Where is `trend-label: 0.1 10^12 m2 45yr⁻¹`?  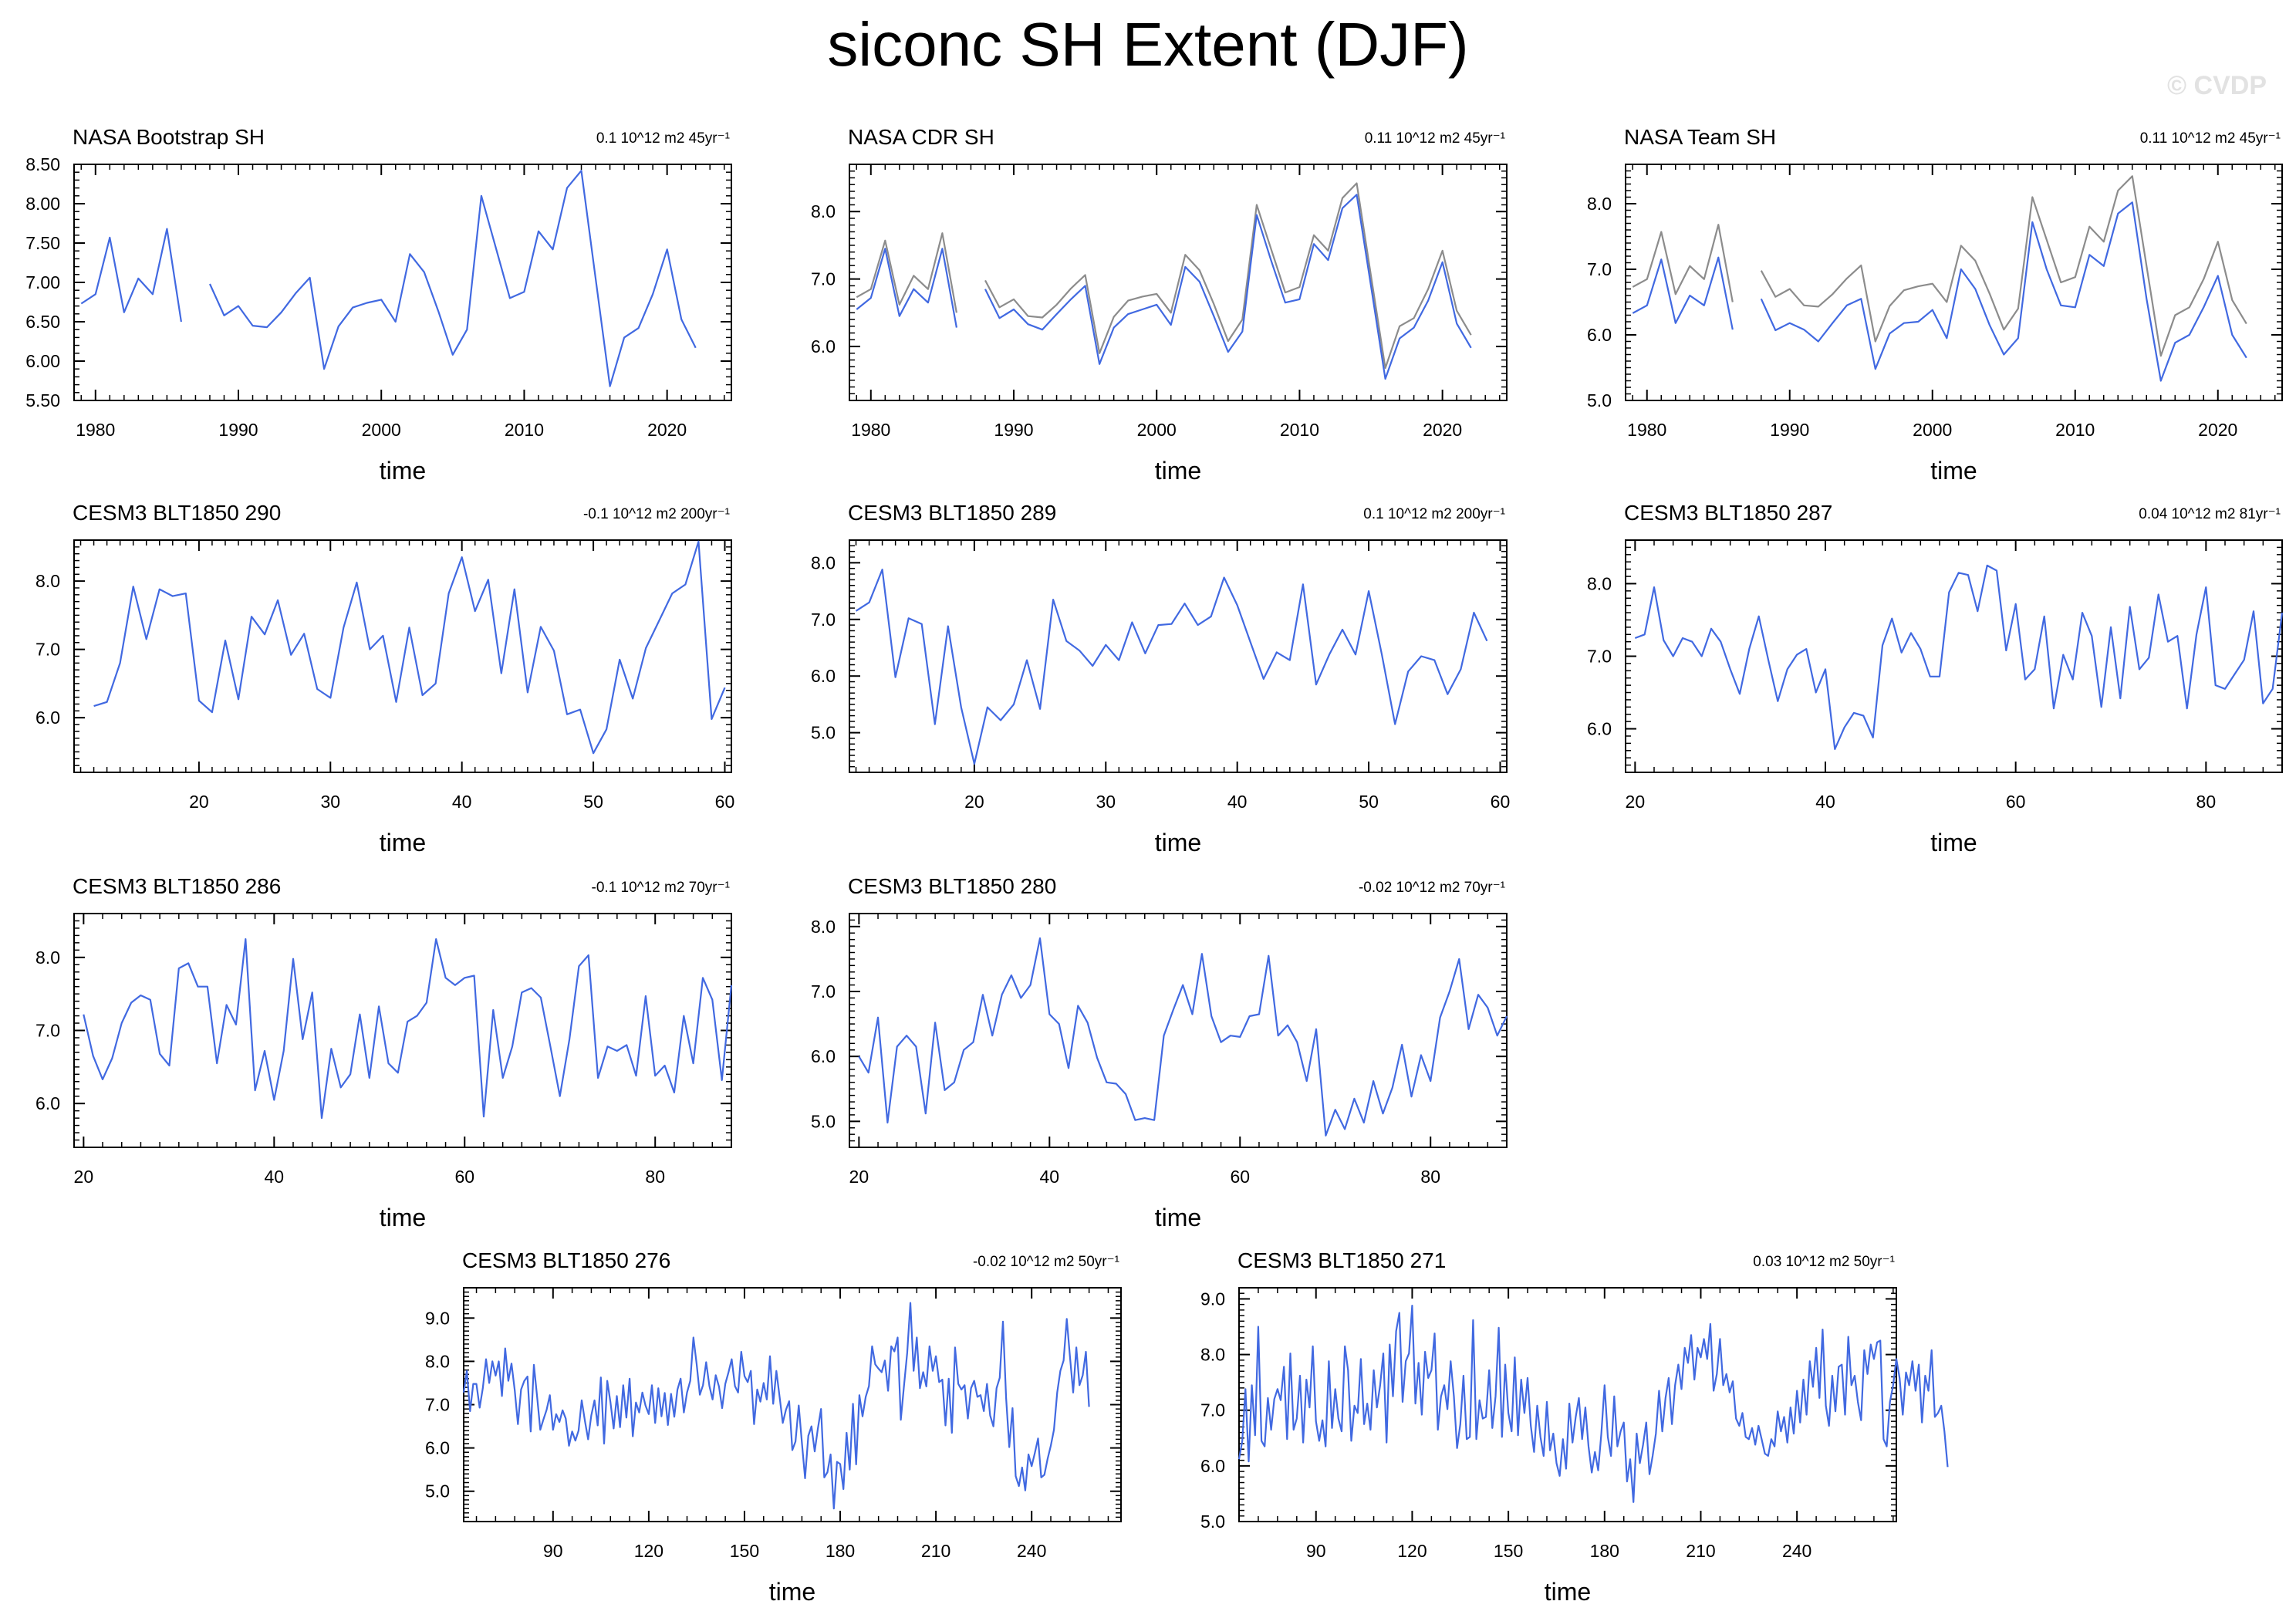
trend-label: 0.1 10^12 m2 45yr⁻¹ is located at coordinates (663, 138).